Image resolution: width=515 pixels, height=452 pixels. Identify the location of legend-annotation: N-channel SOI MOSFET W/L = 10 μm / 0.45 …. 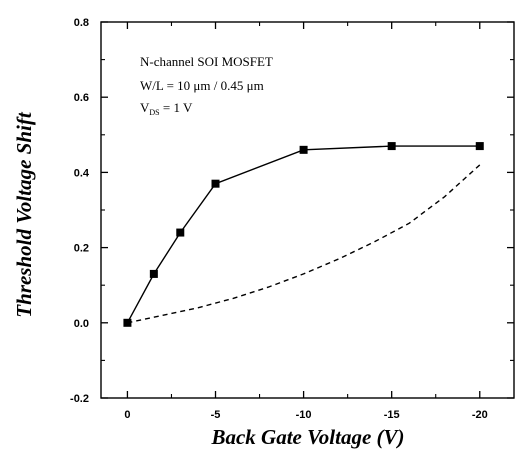
(206, 85).